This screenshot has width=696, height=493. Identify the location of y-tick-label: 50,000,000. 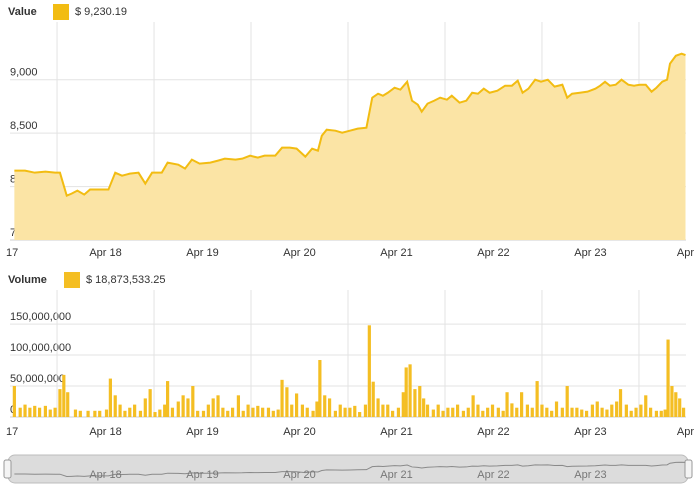
(37, 379).